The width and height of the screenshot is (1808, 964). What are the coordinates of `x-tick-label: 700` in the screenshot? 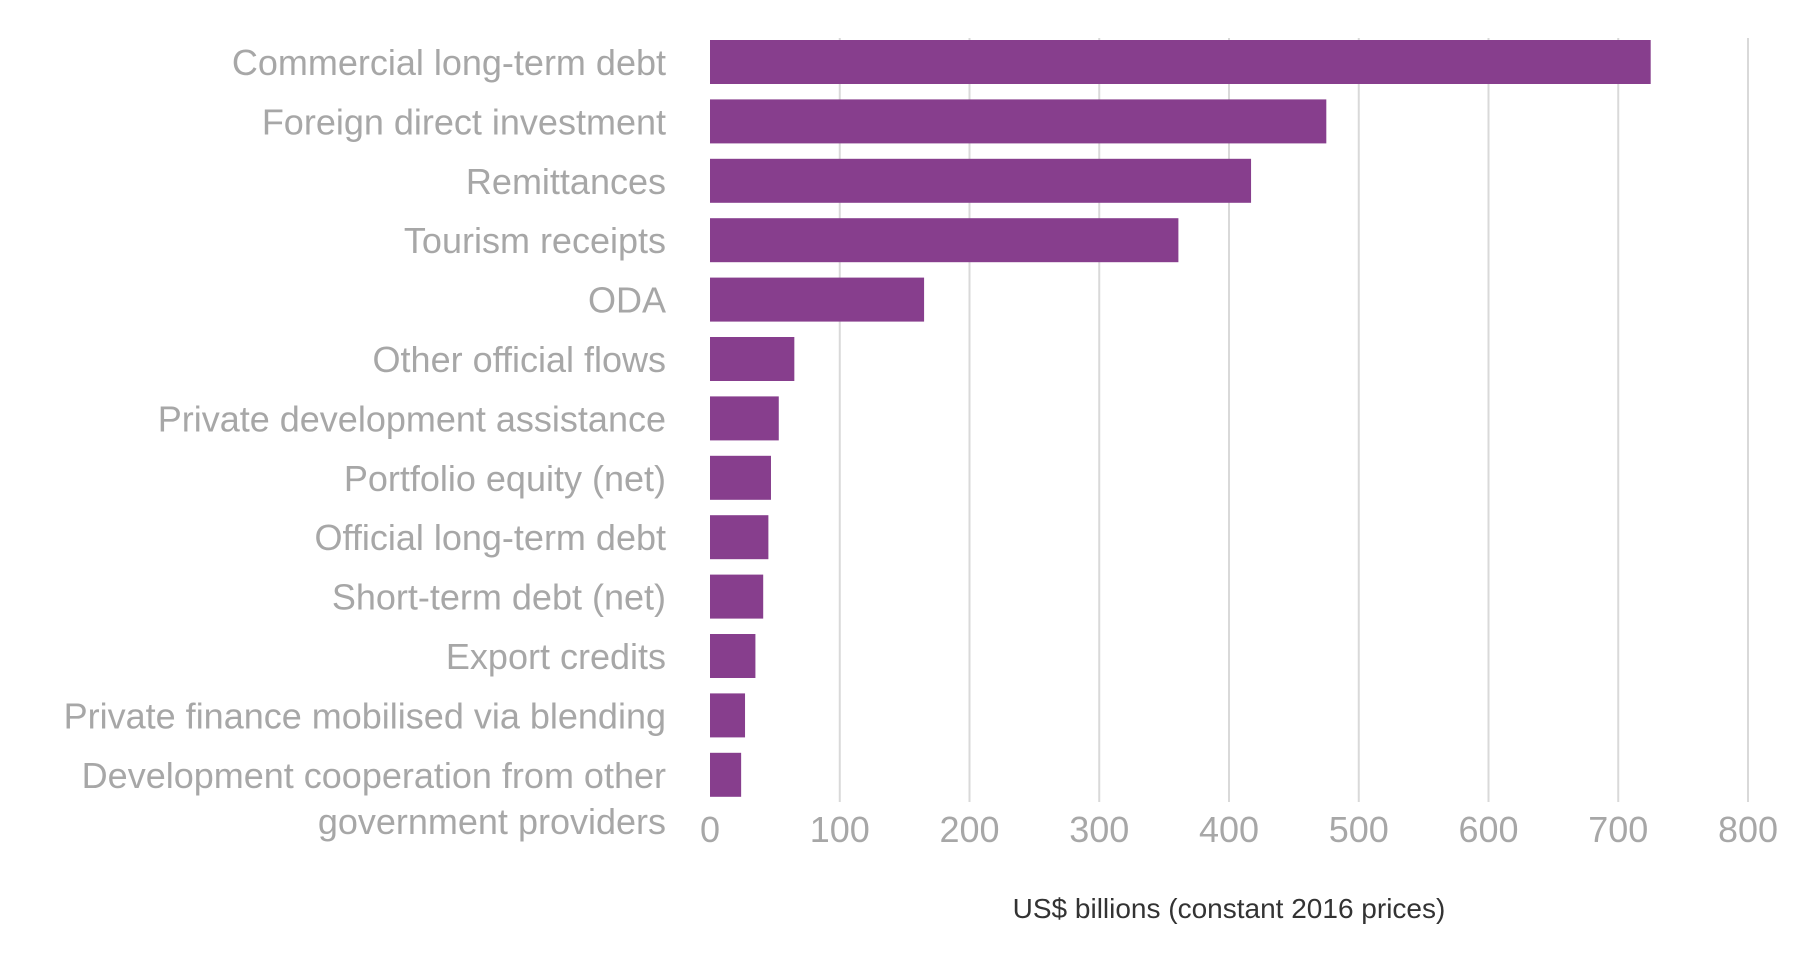 It's located at (1618, 829).